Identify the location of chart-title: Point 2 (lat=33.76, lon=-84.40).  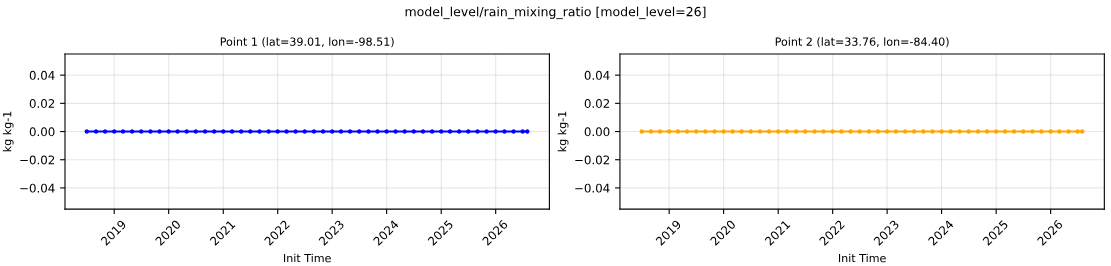
(862, 42).